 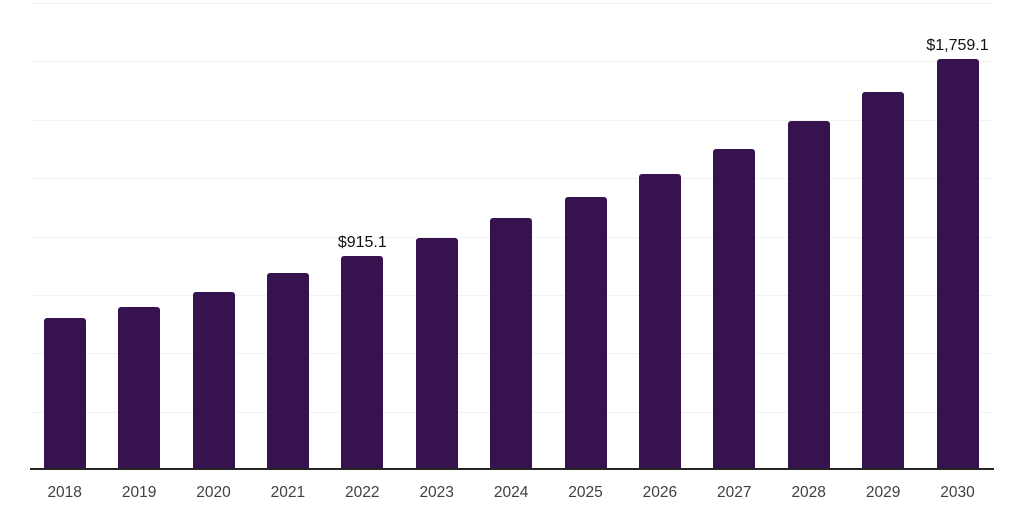 What do you see at coordinates (957, 46) in the screenshot?
I see `data-label-2030: $1,759.1` at bounding box center [957, 46].